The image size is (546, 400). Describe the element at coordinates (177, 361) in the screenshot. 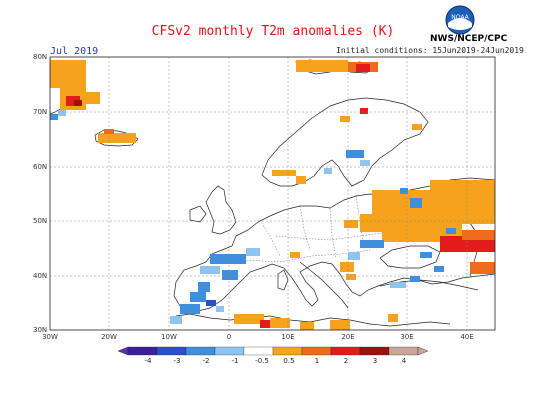

I see `colorbar-label: -3` at that location.